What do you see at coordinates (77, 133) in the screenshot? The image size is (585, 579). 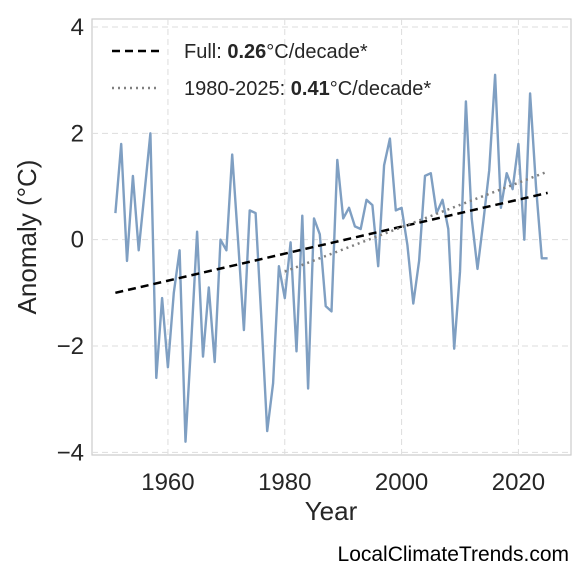 I see `y-tick-label: 2` at bounding box center [77, 133].